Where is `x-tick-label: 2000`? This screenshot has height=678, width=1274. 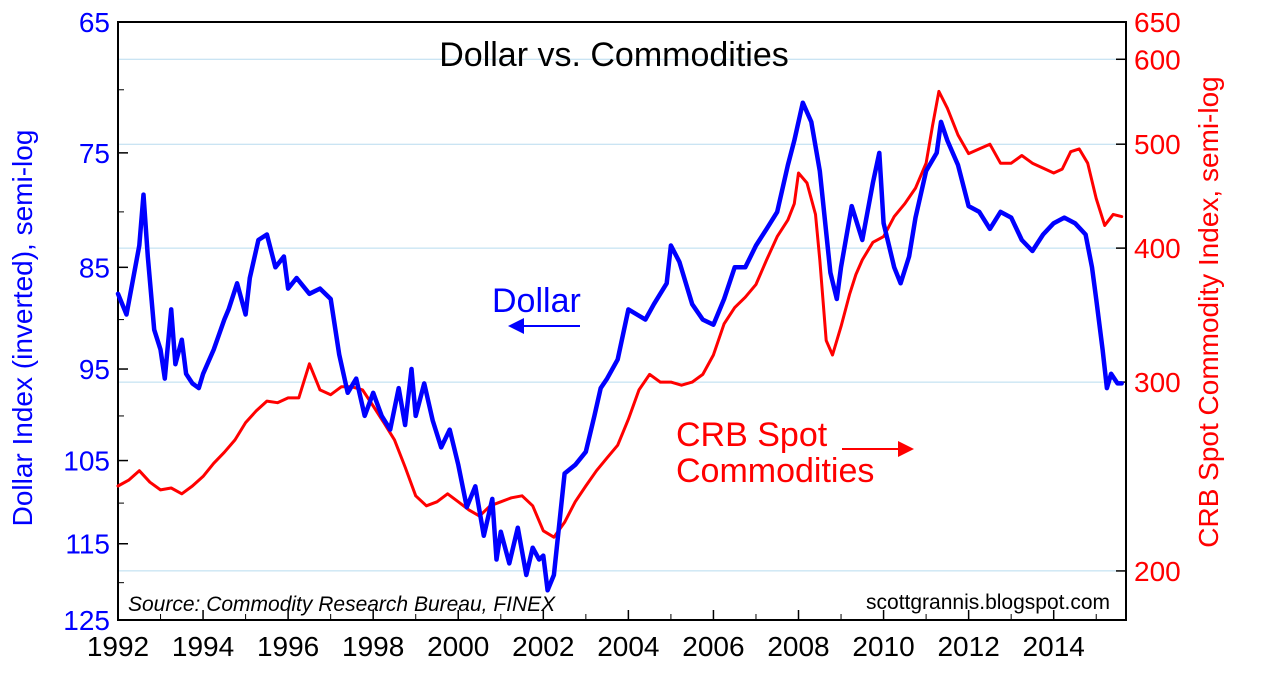
x-tick-label: 2000 is located at coordinates (458, 646).